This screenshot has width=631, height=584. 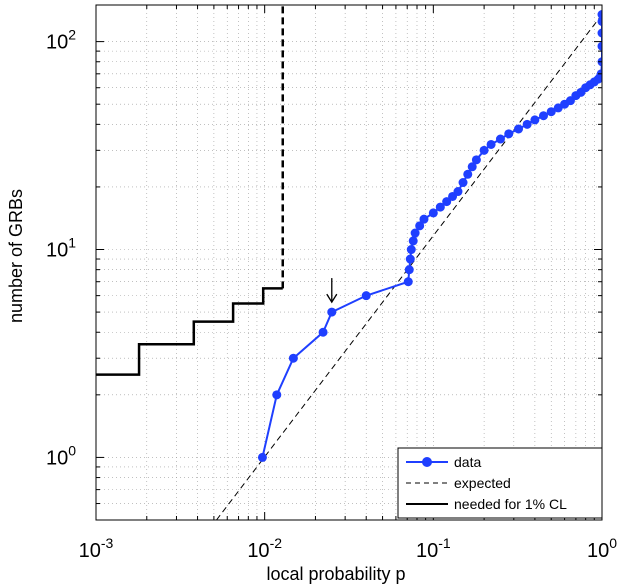 I want to click on y-tick-label: 10¹, so click(x=61, y=248).